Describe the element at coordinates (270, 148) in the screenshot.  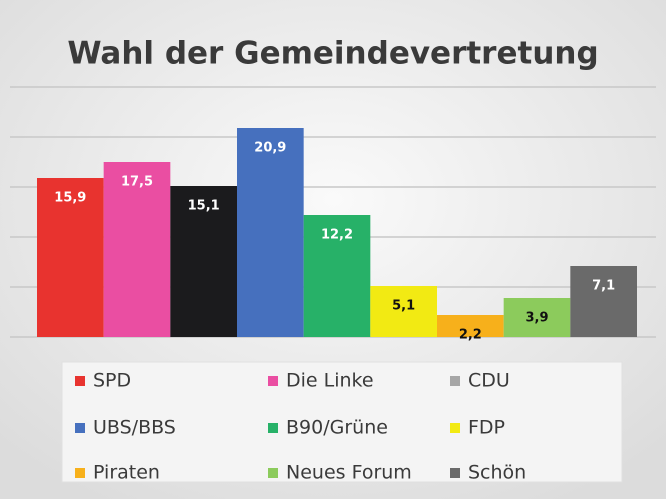
I see `data-label: 20,9` at that location.